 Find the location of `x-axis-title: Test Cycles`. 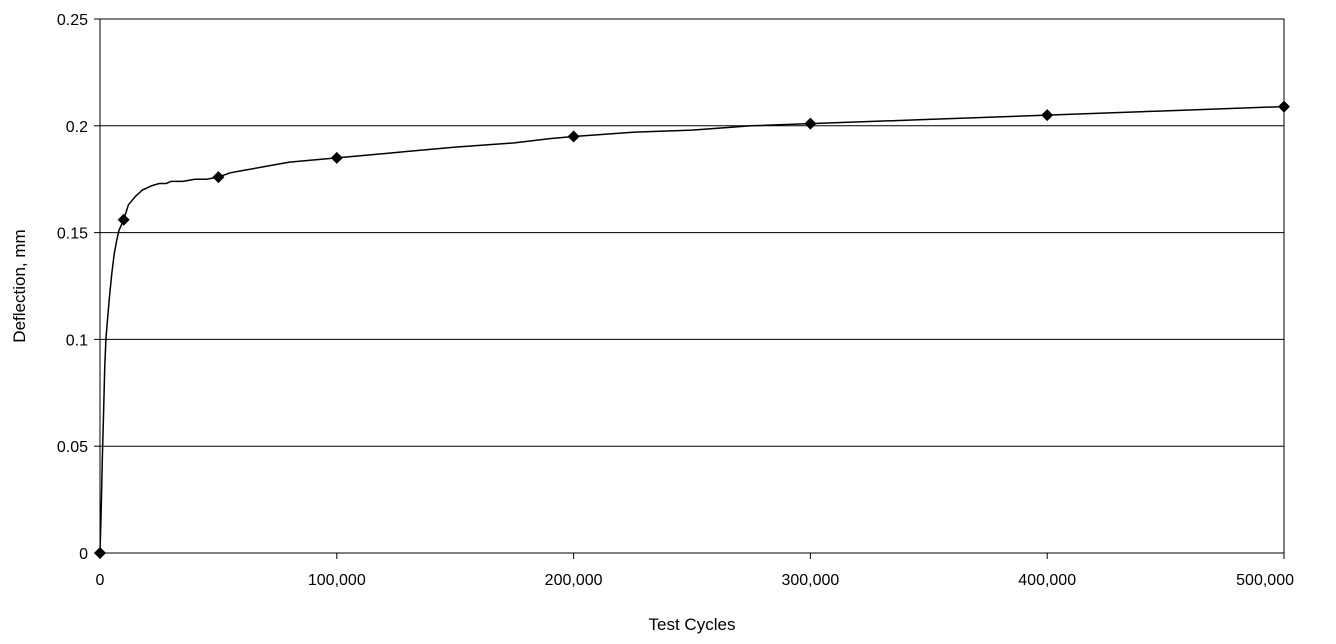

x-axis-title: Test Cycles is located at coordinates (692, 624).